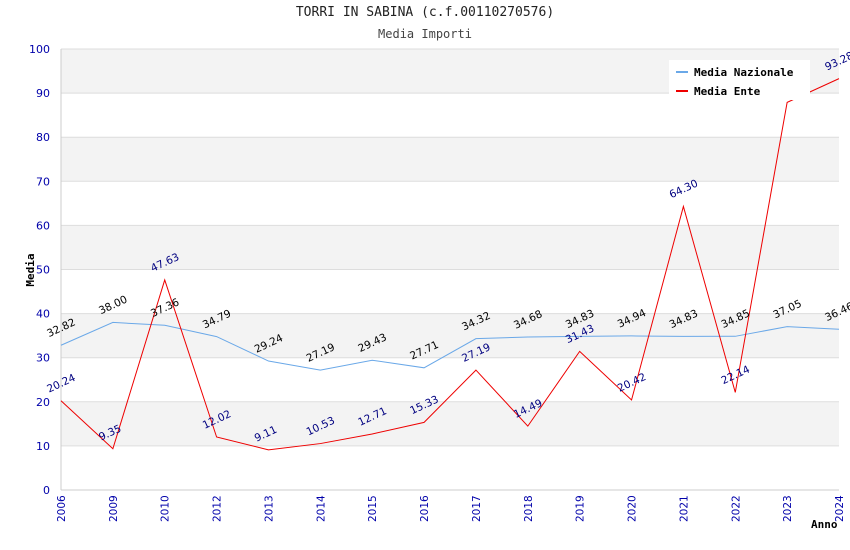 Image resolution: width=850 pixels, height=550 pixels. What do you see at coordinates (62, 508) in the screenshot?
I see `x-tick-label: 2006` at bounding box center [62, 508].